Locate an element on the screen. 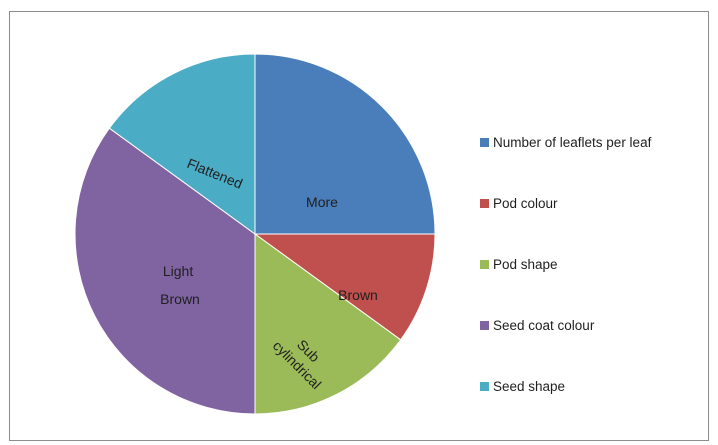 This screenshot has width=718, height=445. slice-label-light-brown-line1: Light is located at coordinates (178, 271).